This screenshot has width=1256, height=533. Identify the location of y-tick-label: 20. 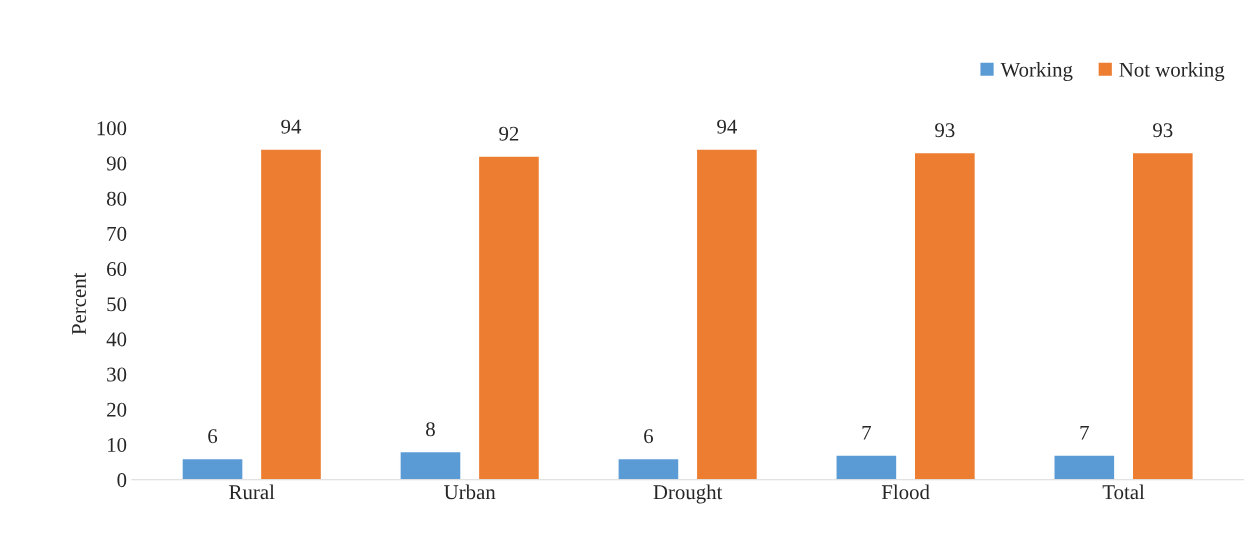
(117, 409).